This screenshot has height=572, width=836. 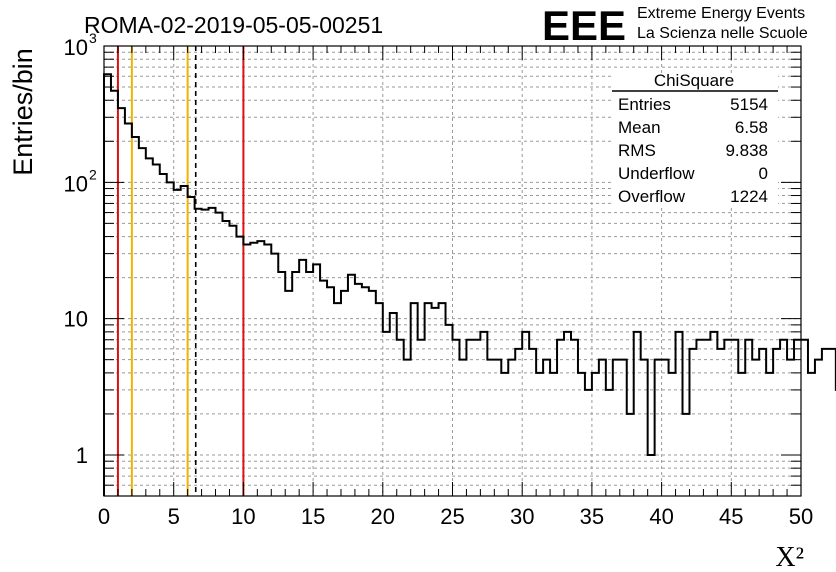 What do you see at coordinates (789, 557) in the screenshot?
I see `x-axis-label: X²` at bounding box center [789, 557].